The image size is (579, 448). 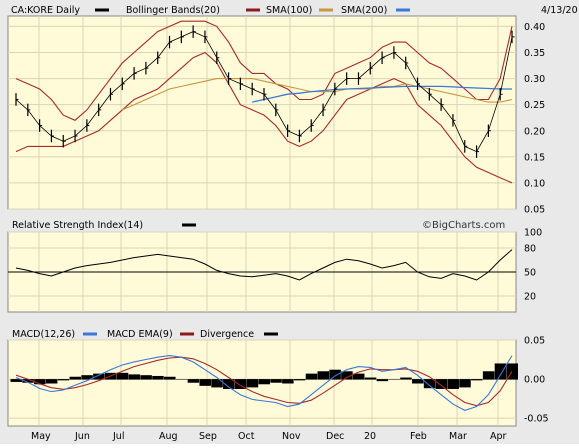 What do you see at coordinates (370, 436) in the screenshot?
I see `month-label: 20` at bounding box center [370, 436].